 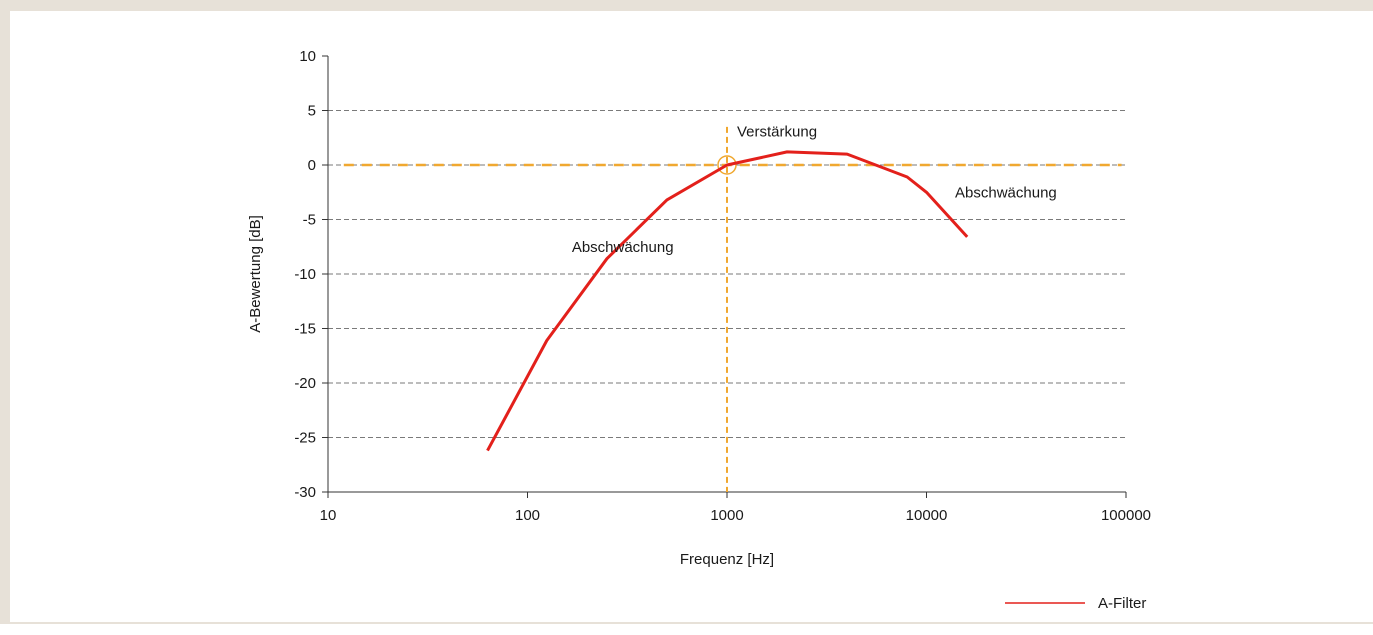 What do you see at coordinates (312, 165) in the screenshot?
I see `y-tick-label: 0` at bounding box center [312, 165].